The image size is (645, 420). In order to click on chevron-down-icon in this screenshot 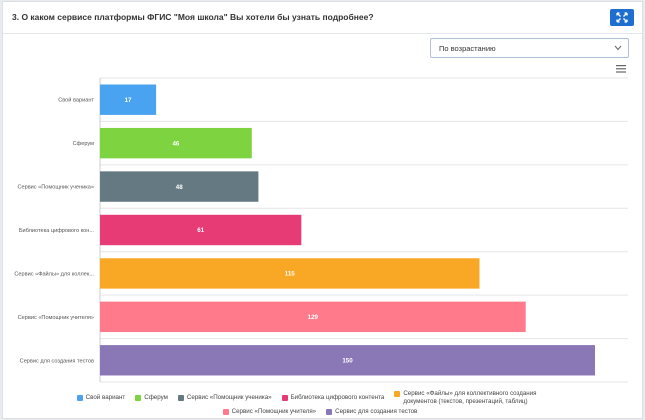, I will do `click(618, 48)`.